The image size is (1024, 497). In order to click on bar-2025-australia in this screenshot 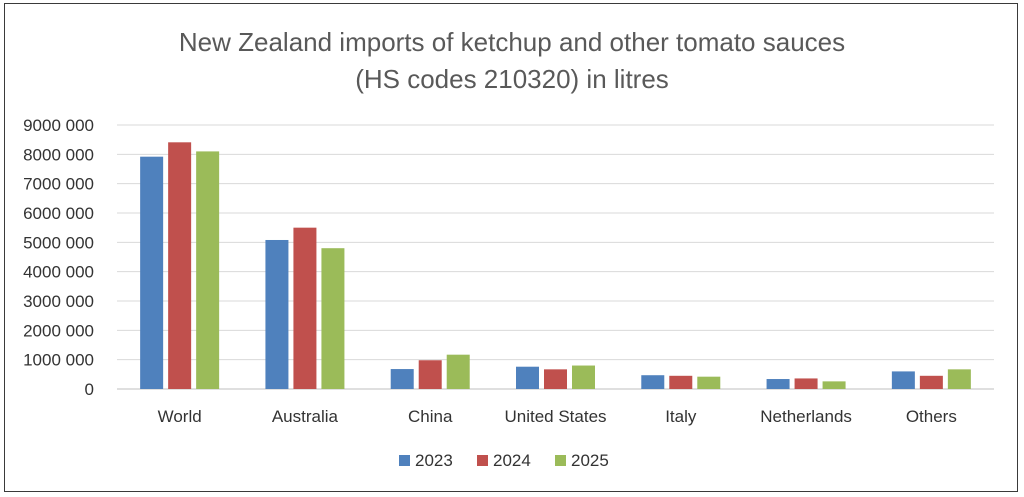, I will do `click(333, 318)`.